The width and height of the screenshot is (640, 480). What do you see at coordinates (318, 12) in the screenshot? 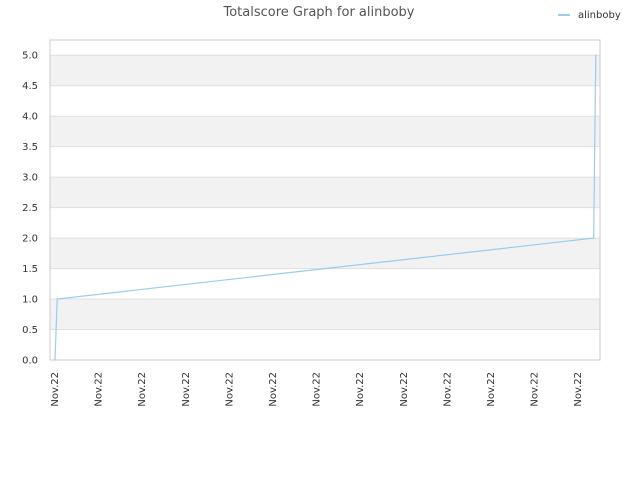
I see `chart-title: Totalscore Graph for alinboby` at bounding box center [318, 12].